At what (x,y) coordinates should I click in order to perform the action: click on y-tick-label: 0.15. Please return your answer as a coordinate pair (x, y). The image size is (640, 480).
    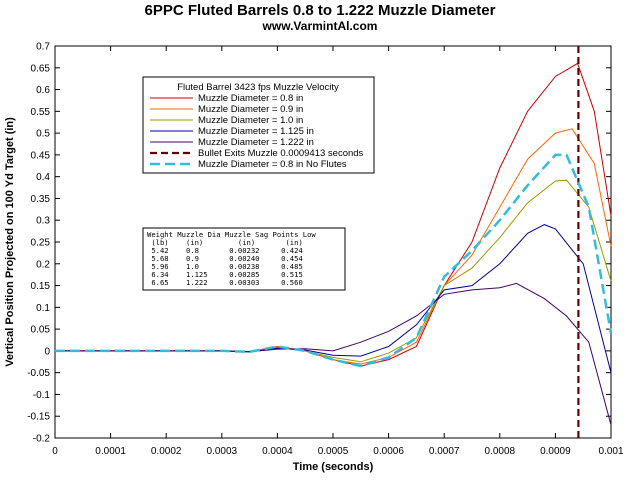
    Looking at the image, I should click on (41, 286).